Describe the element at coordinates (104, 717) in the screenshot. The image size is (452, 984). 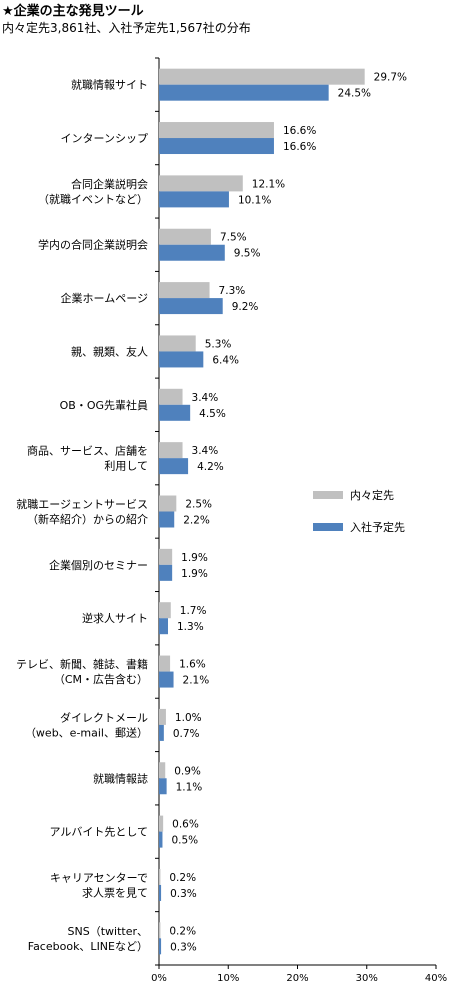
I see `category-label: ダイレクトメール` at that location.